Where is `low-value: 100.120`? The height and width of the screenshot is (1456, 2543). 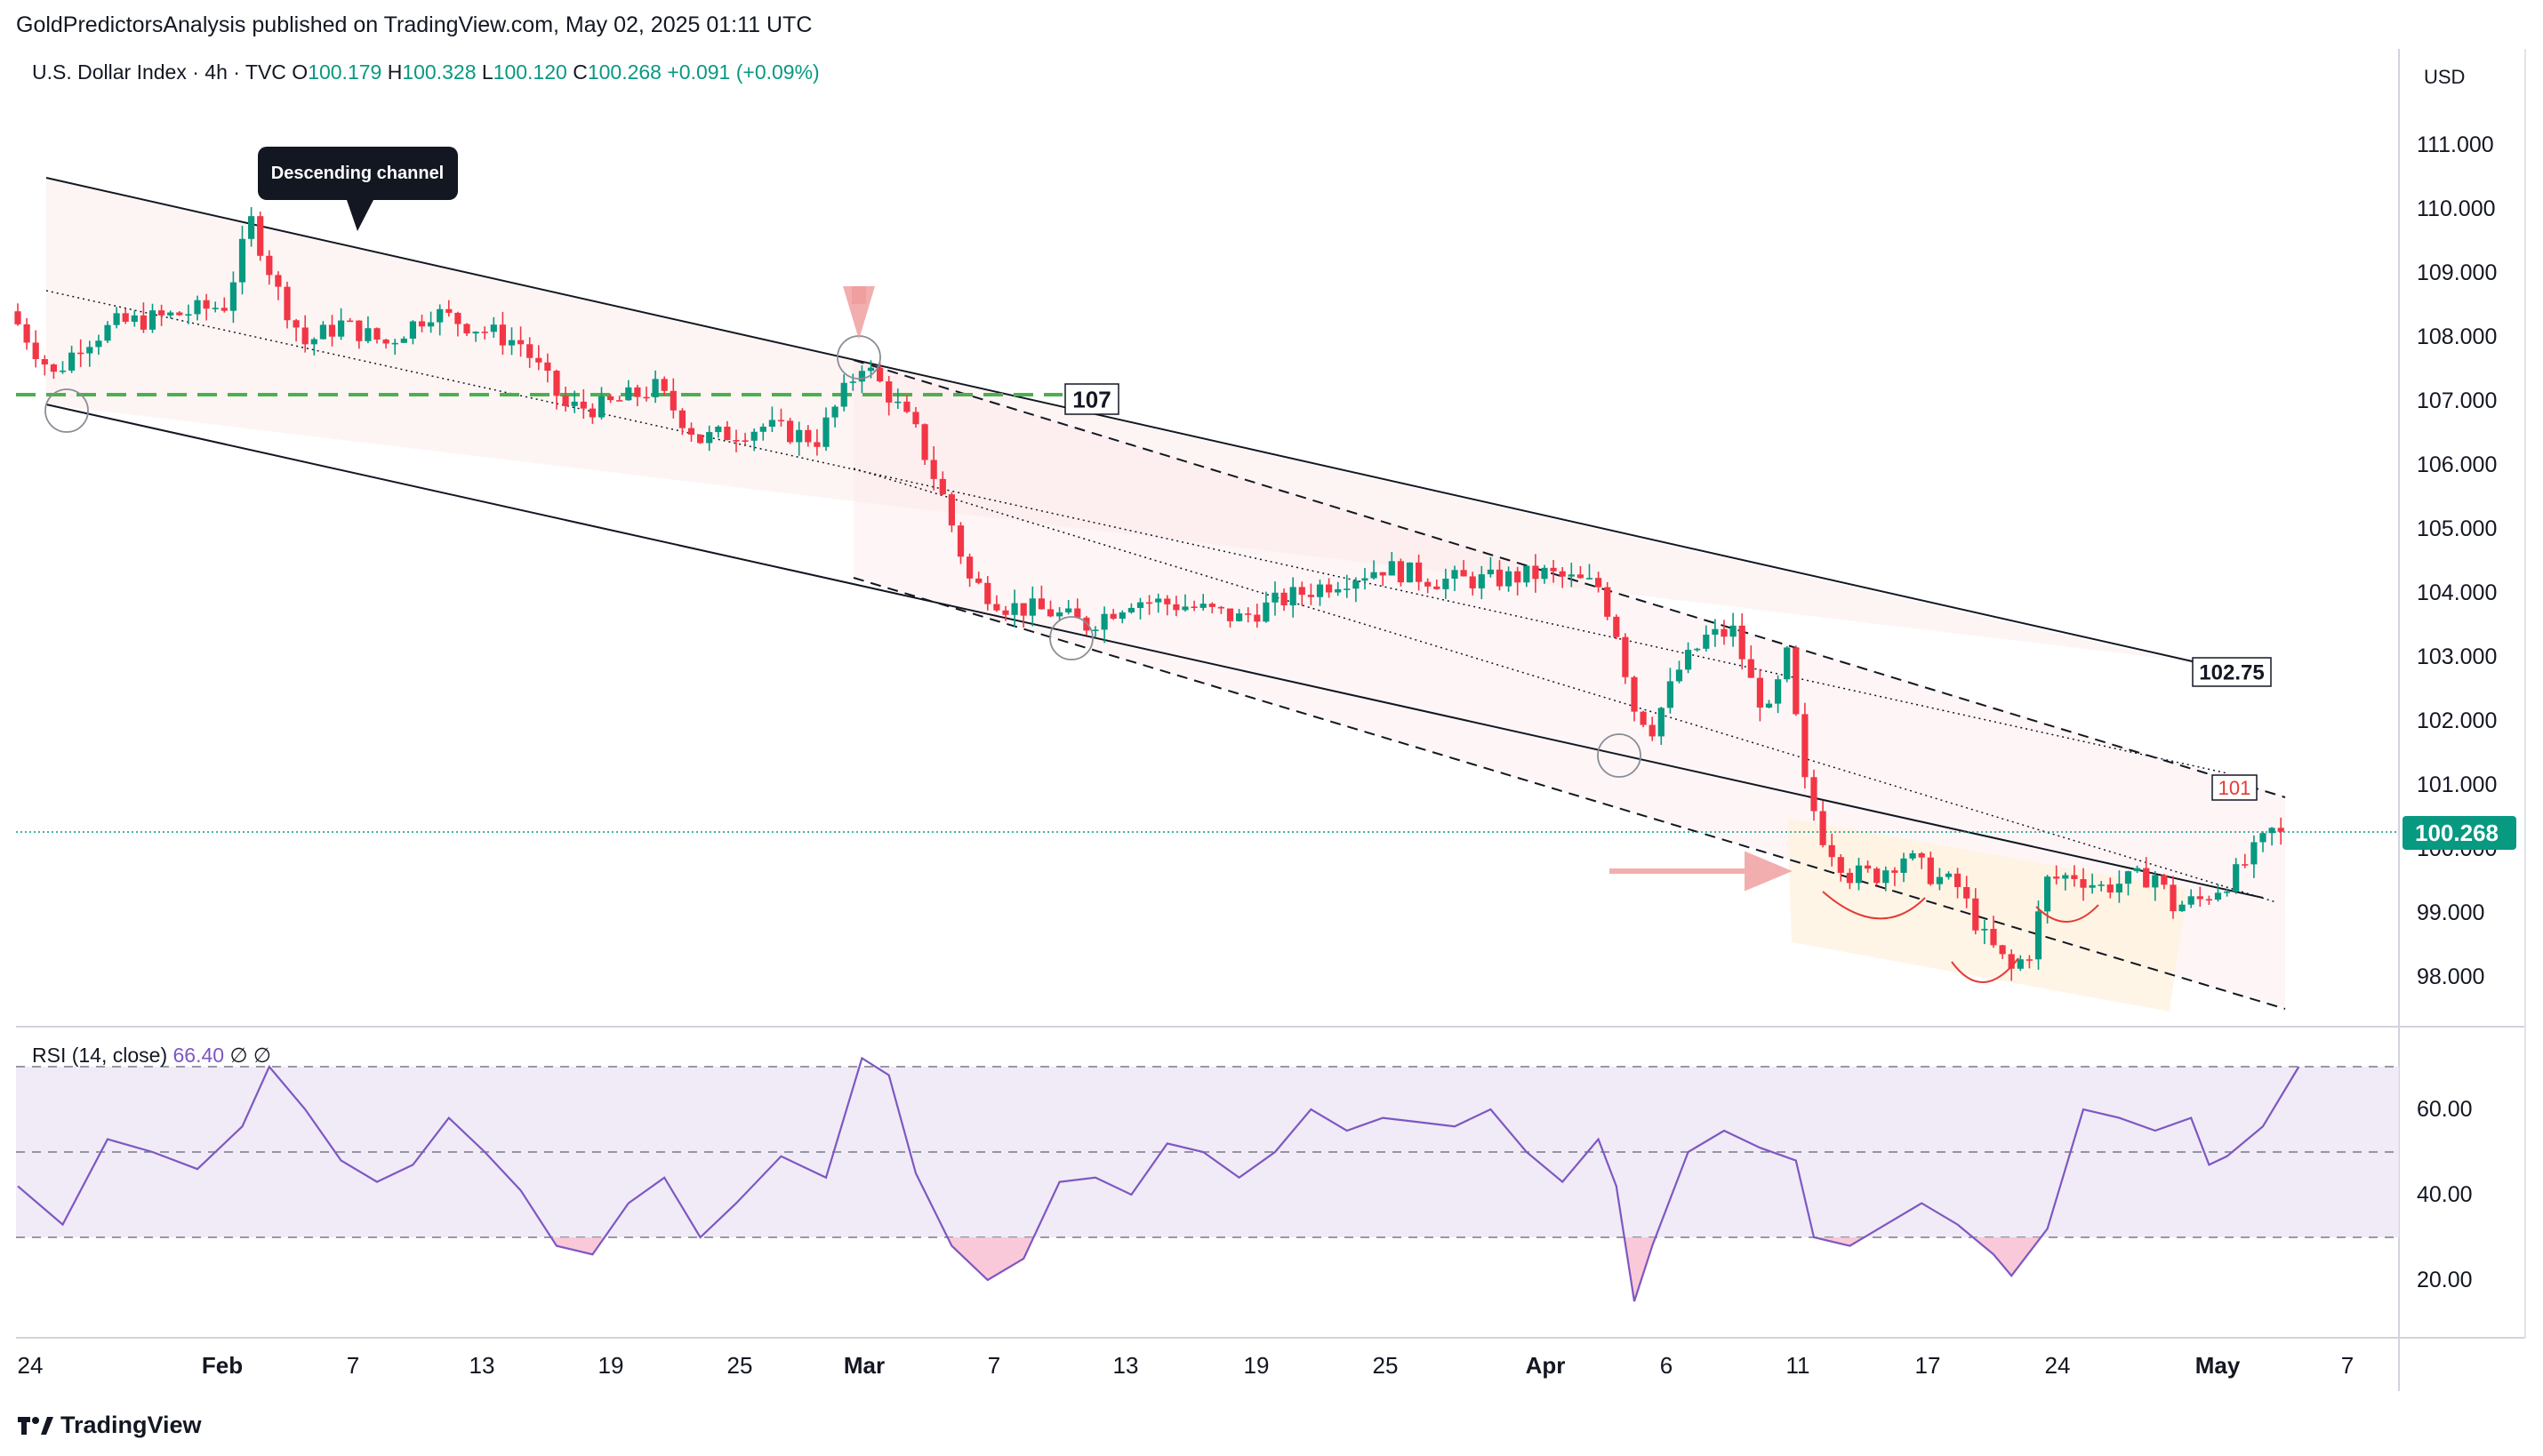
low-value: 100.120 is located at coordinates (530, 72).